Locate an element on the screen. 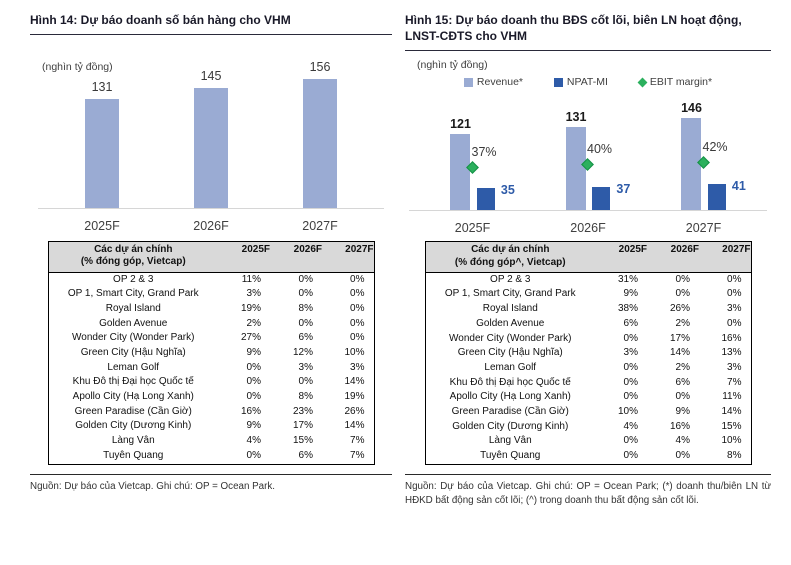  contribution-value-cell: 6% is located at coordinates (630, 323).